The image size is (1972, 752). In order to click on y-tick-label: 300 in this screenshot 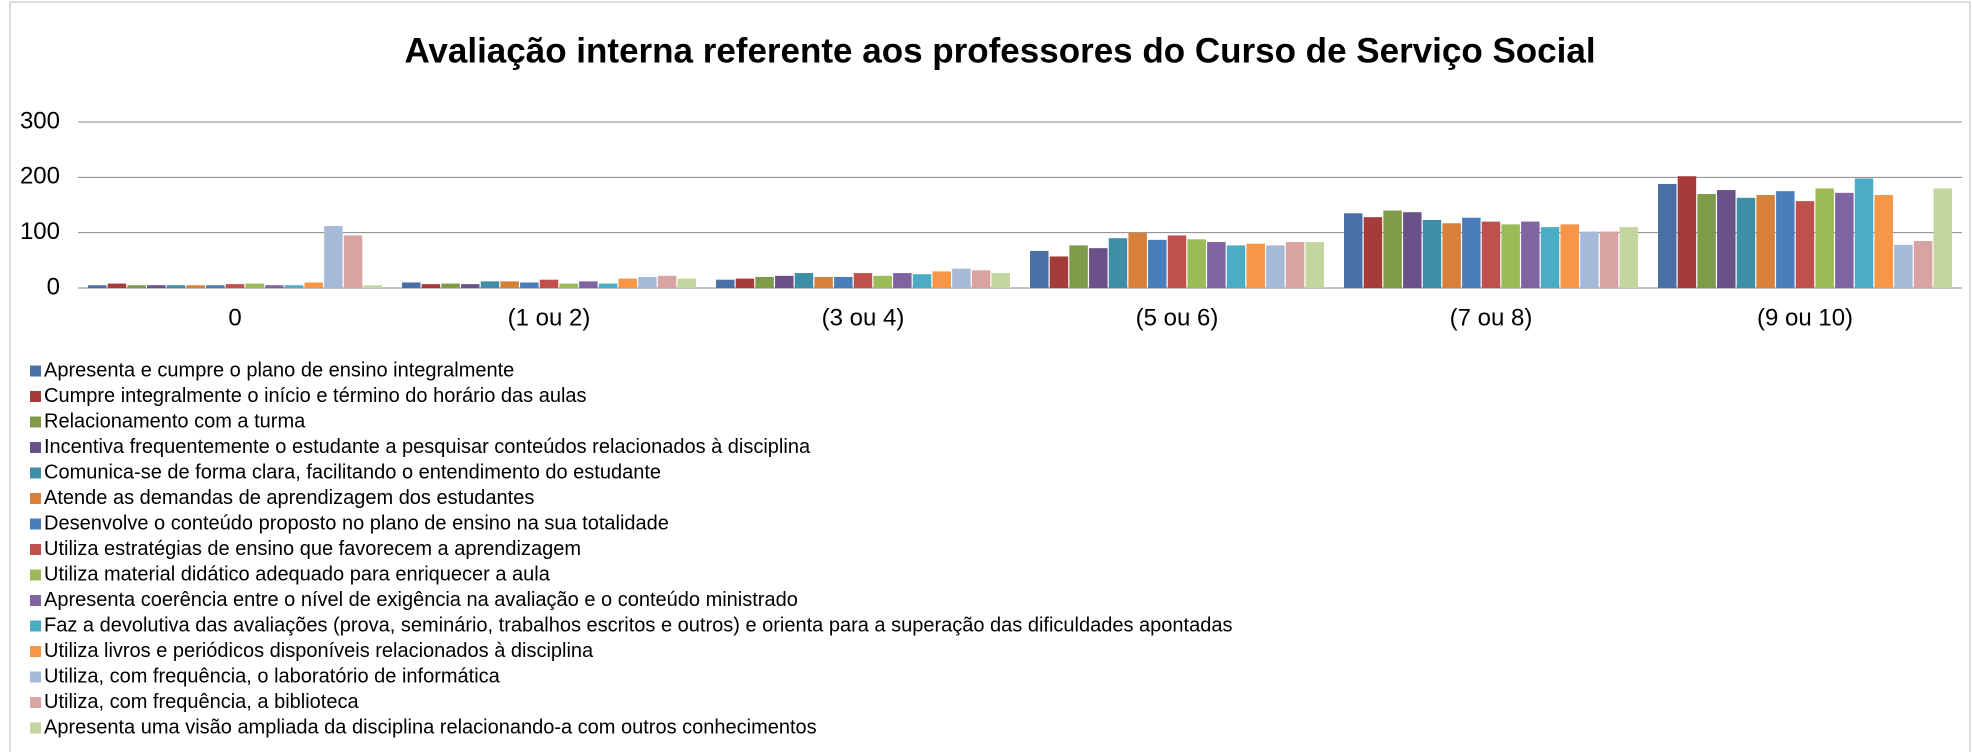, I will do `click(40, 120)`.